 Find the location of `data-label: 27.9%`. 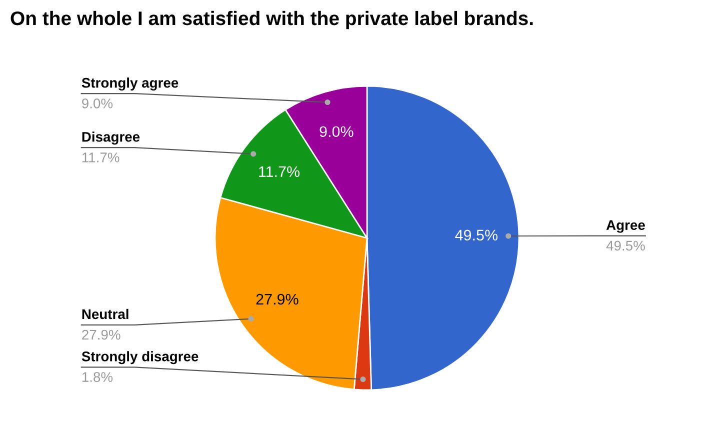

data-label: 27.9% is located at coordinates (277, 299).